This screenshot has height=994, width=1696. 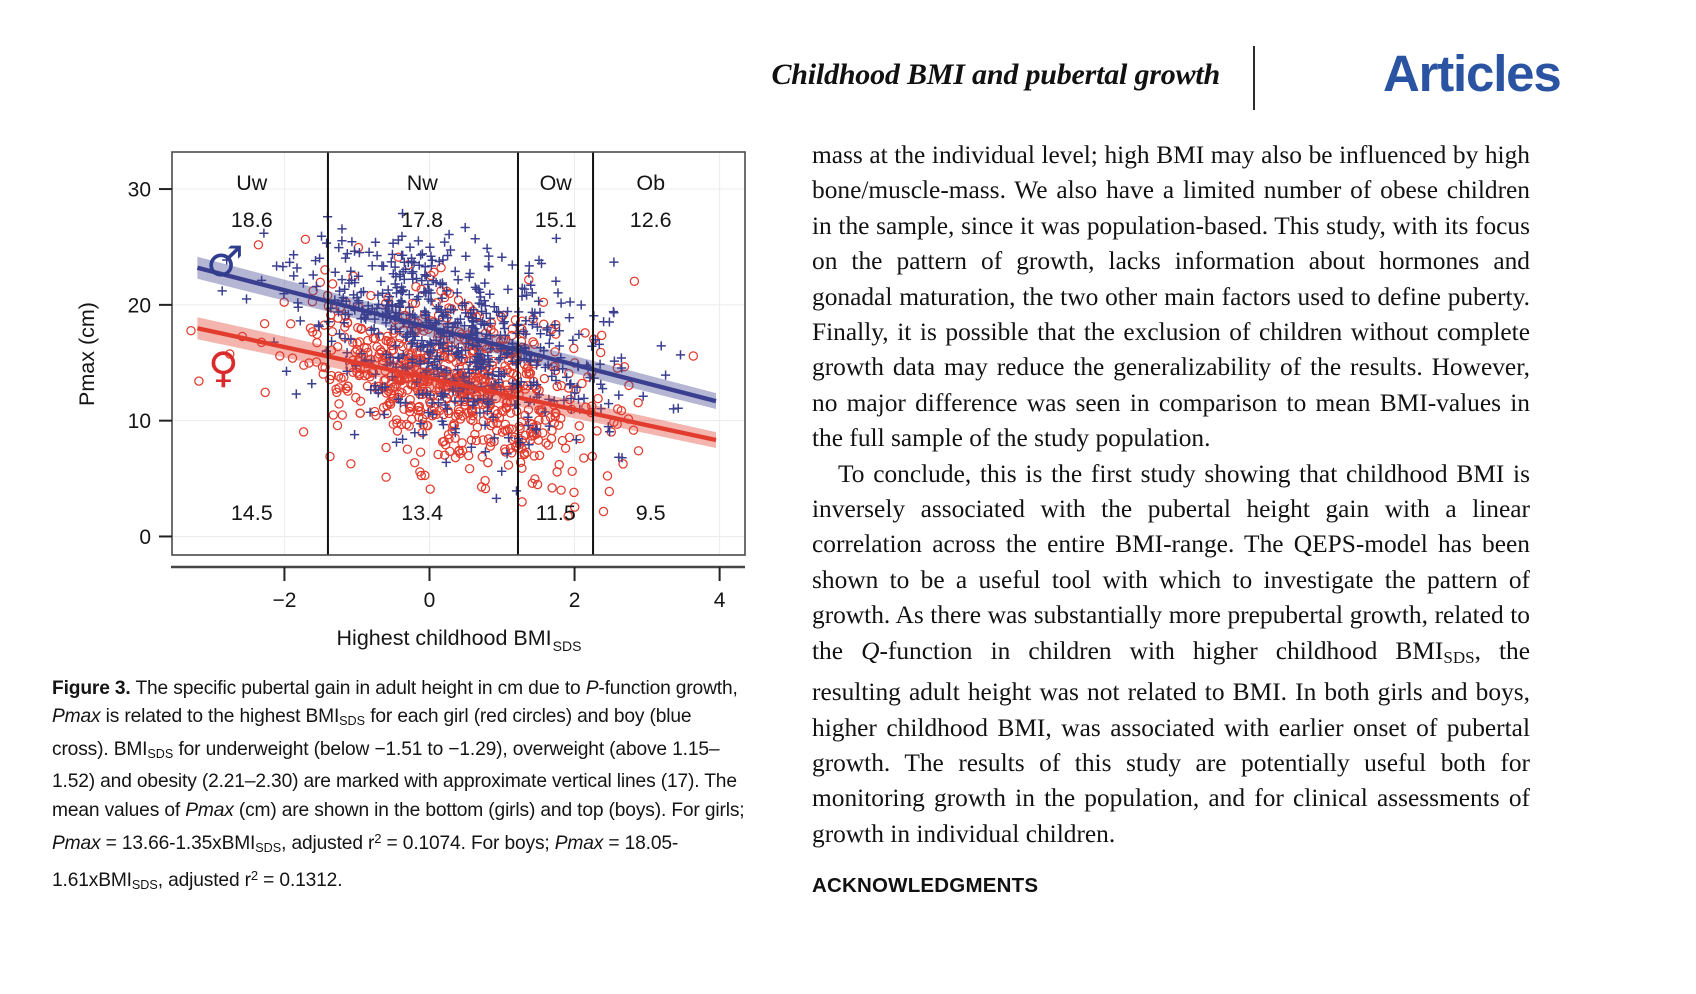 I want to click on male-symbol-icon: ♂, so click(x=225, y=261).